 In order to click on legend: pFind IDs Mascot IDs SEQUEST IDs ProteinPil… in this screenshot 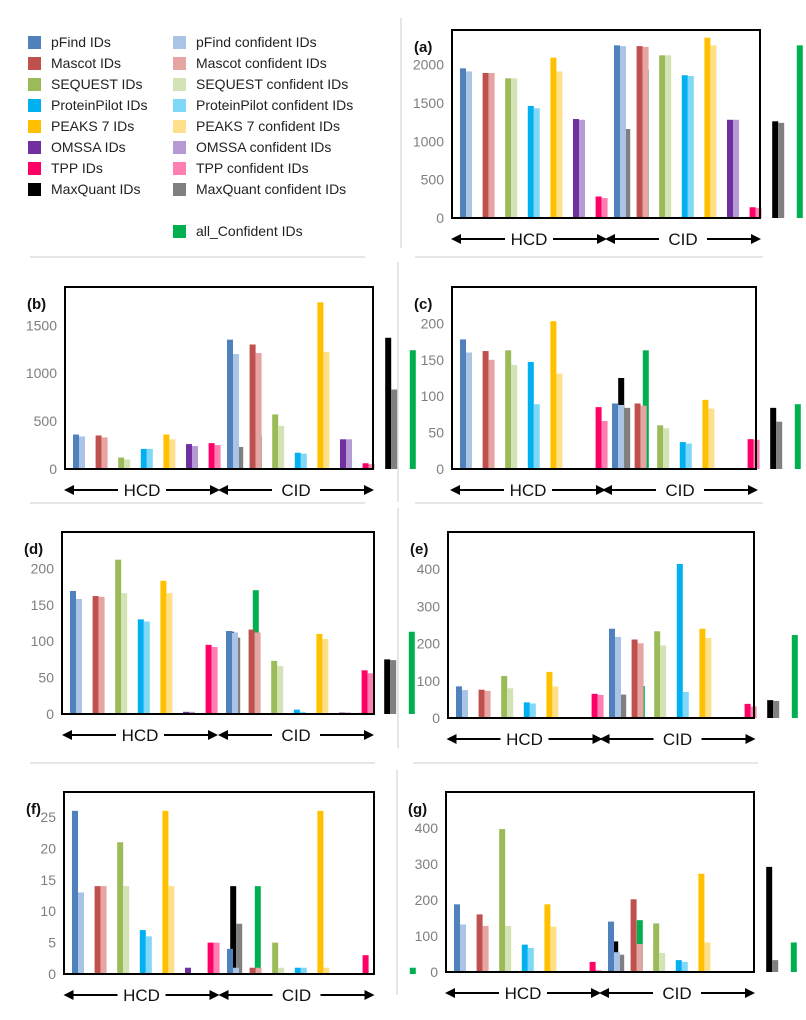, I will do `click(213, 139)`.